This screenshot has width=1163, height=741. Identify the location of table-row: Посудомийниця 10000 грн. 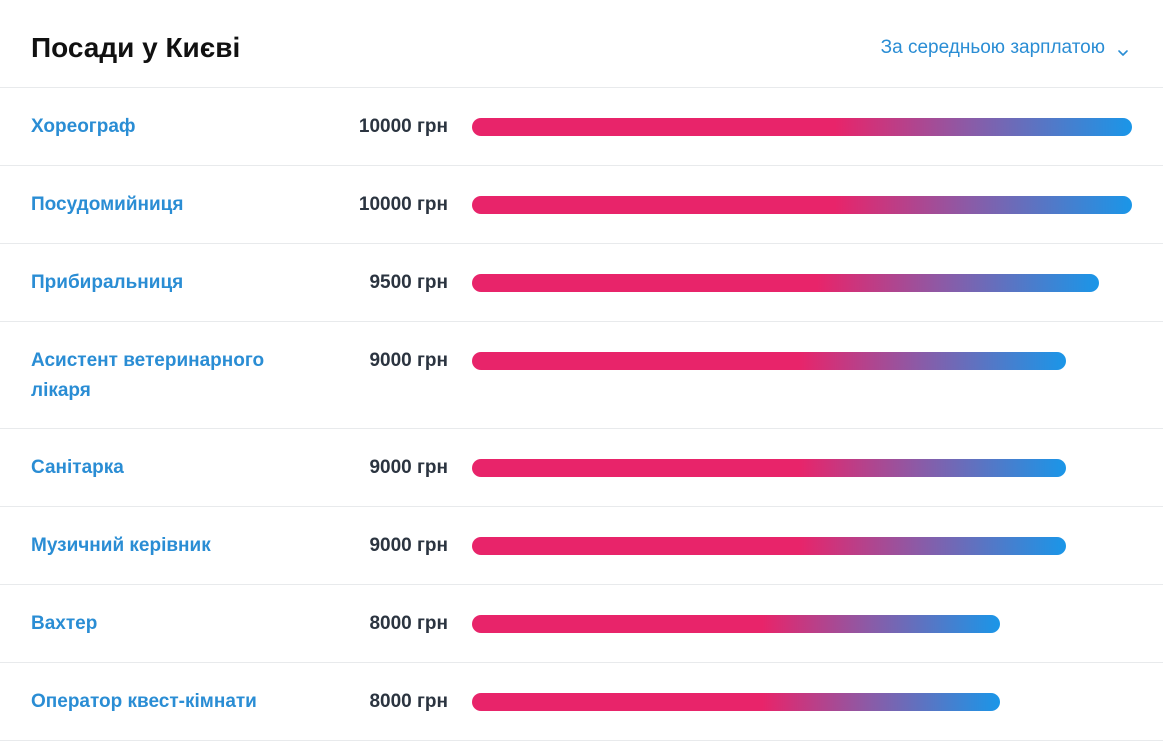
(581, 205).